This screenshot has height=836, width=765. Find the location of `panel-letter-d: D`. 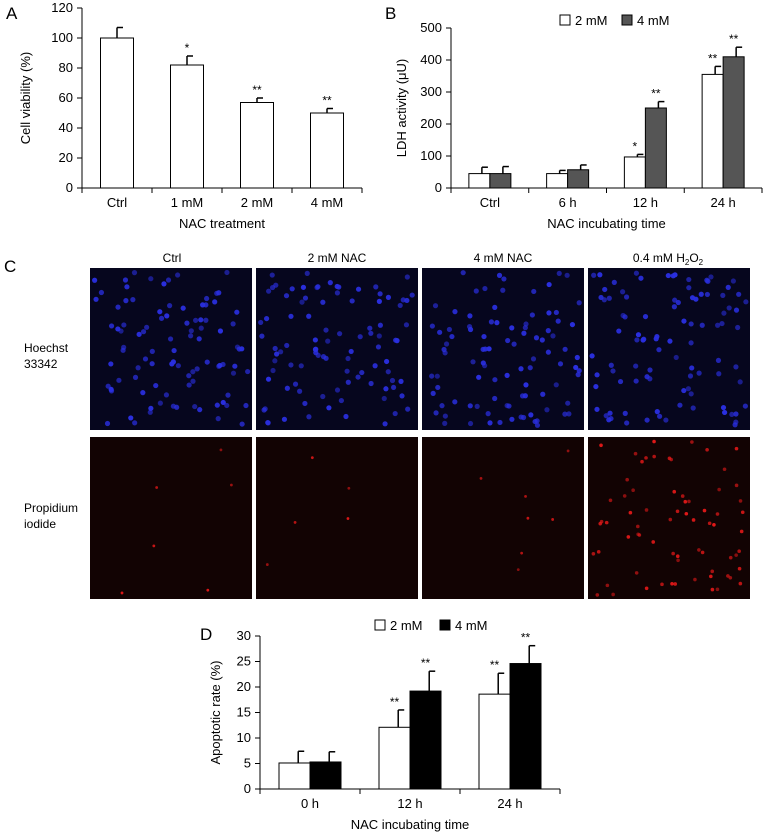

panel-letter-d: D is located at coordinates (206, 634).